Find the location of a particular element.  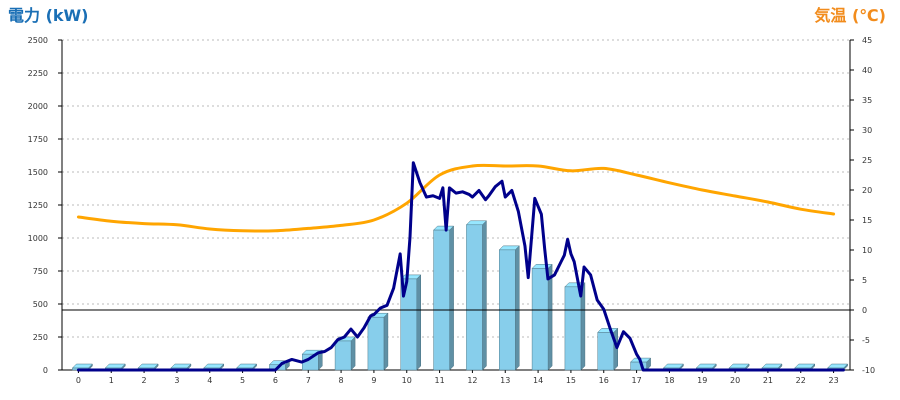

right-axis-title: 気温 (℃) is located at coordinates (850, 15).